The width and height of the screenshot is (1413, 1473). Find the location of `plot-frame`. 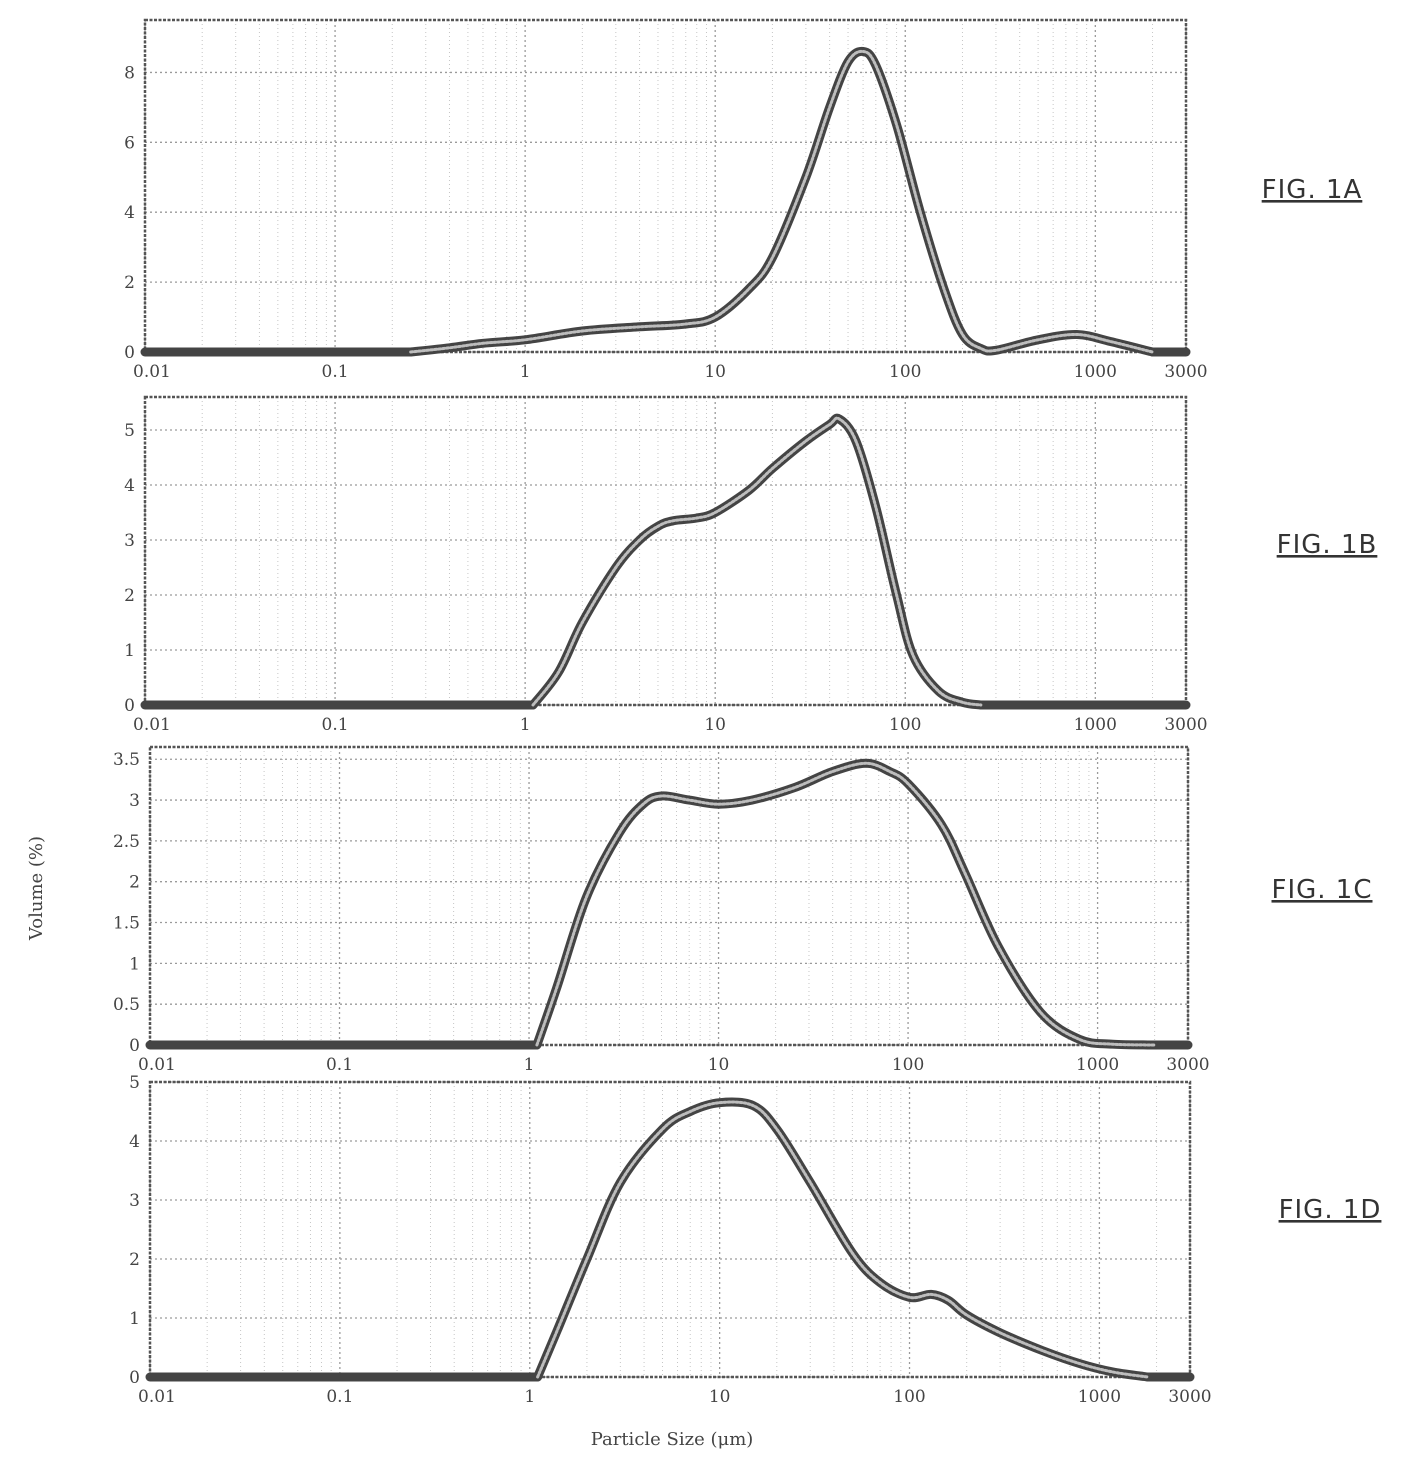

plot-frame is located at coordinates (670, 1229).